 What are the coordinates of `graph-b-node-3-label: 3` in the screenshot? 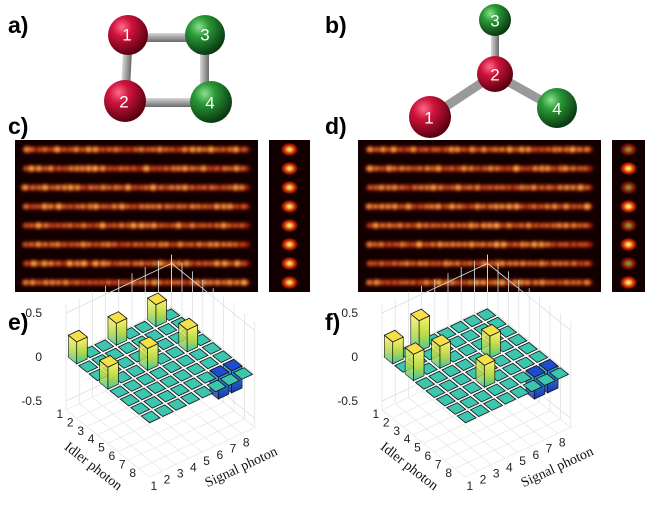 It's located at (494, 21).